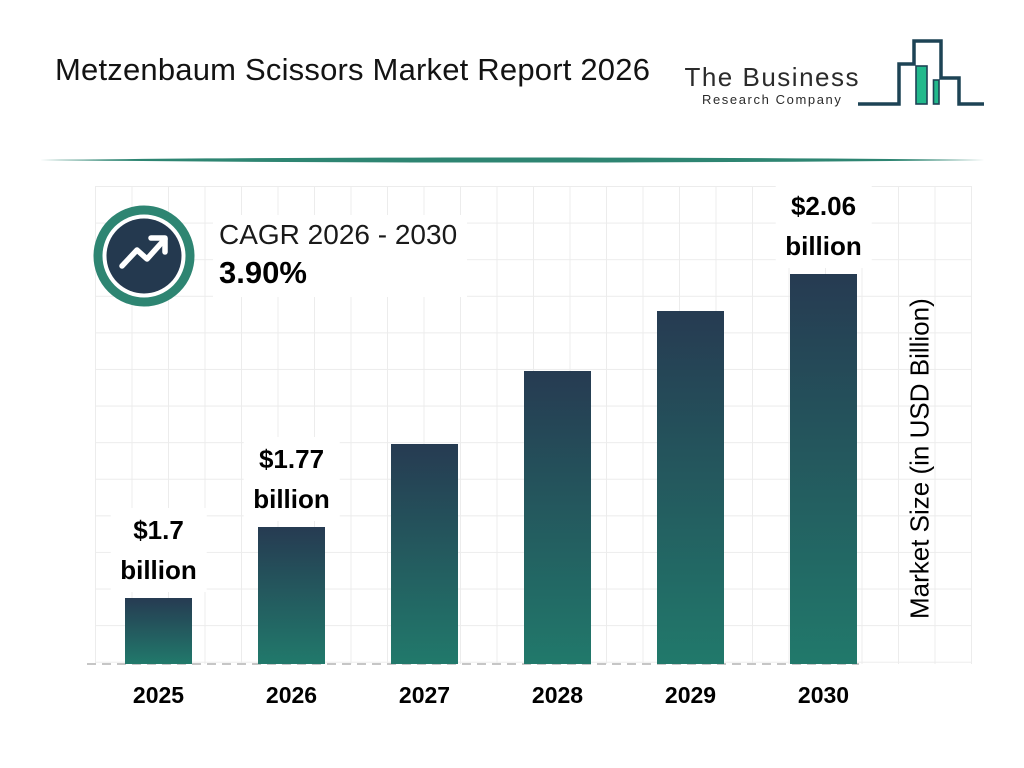 Image resolution: width=1024 pixels, height=768 pixels. What do you see at coordinates (340, 256) in the screenshot?
I see `cagr-texts: CAGR 2026 - 2030 3.90%` at bounding box center [340, 256].